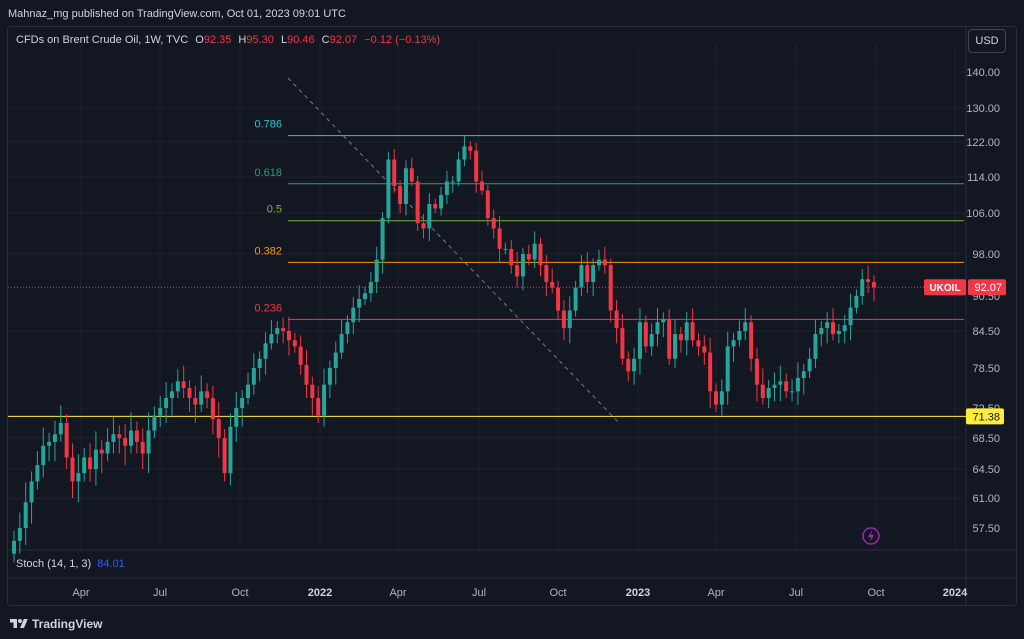 The width and height of the screenshot is (1024, 639). I want to click on open-value: 92.35, so click(217, 40).